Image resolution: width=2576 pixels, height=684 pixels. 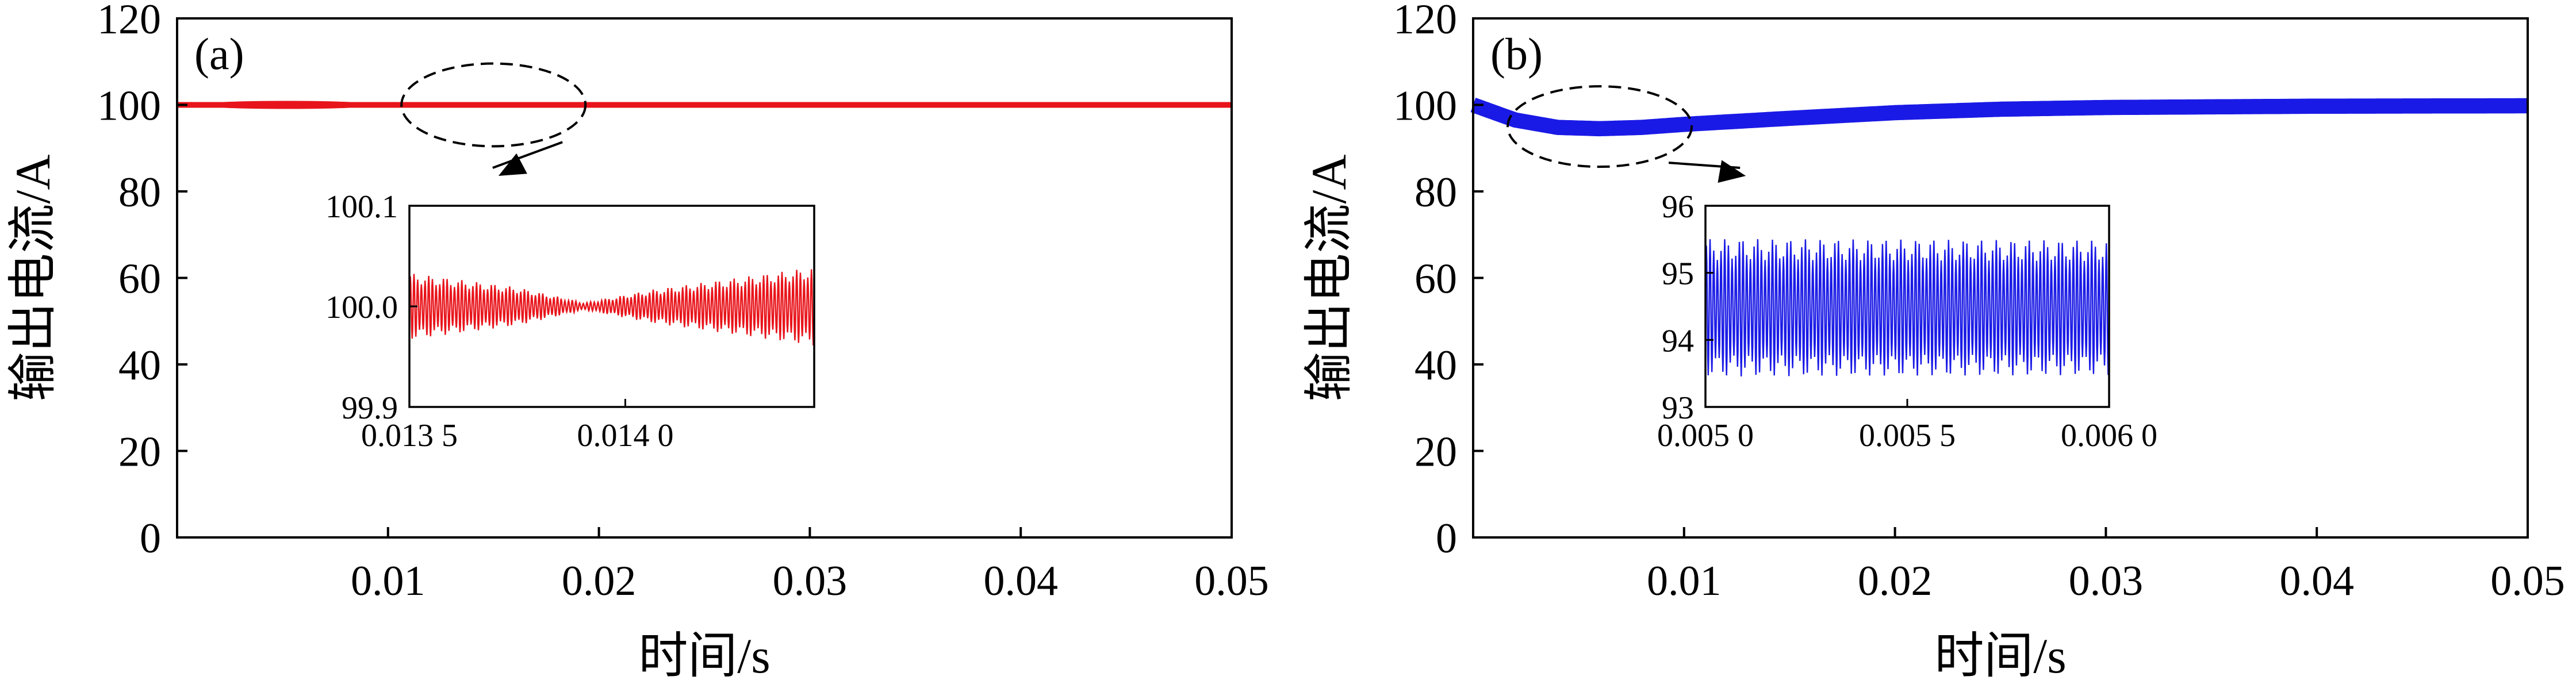 I want to click on inset-y-tick-label: 93, so click(x=1678, y=408).